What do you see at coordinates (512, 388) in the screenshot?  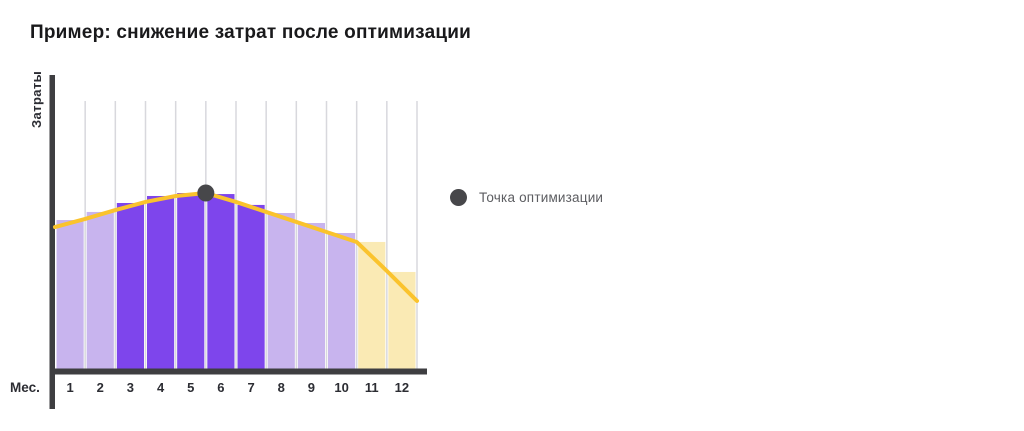 I see `x-tick-labels: 1 2 3 4 5 6 7 8 9 10 11 12` at bounding box center [512, 388].